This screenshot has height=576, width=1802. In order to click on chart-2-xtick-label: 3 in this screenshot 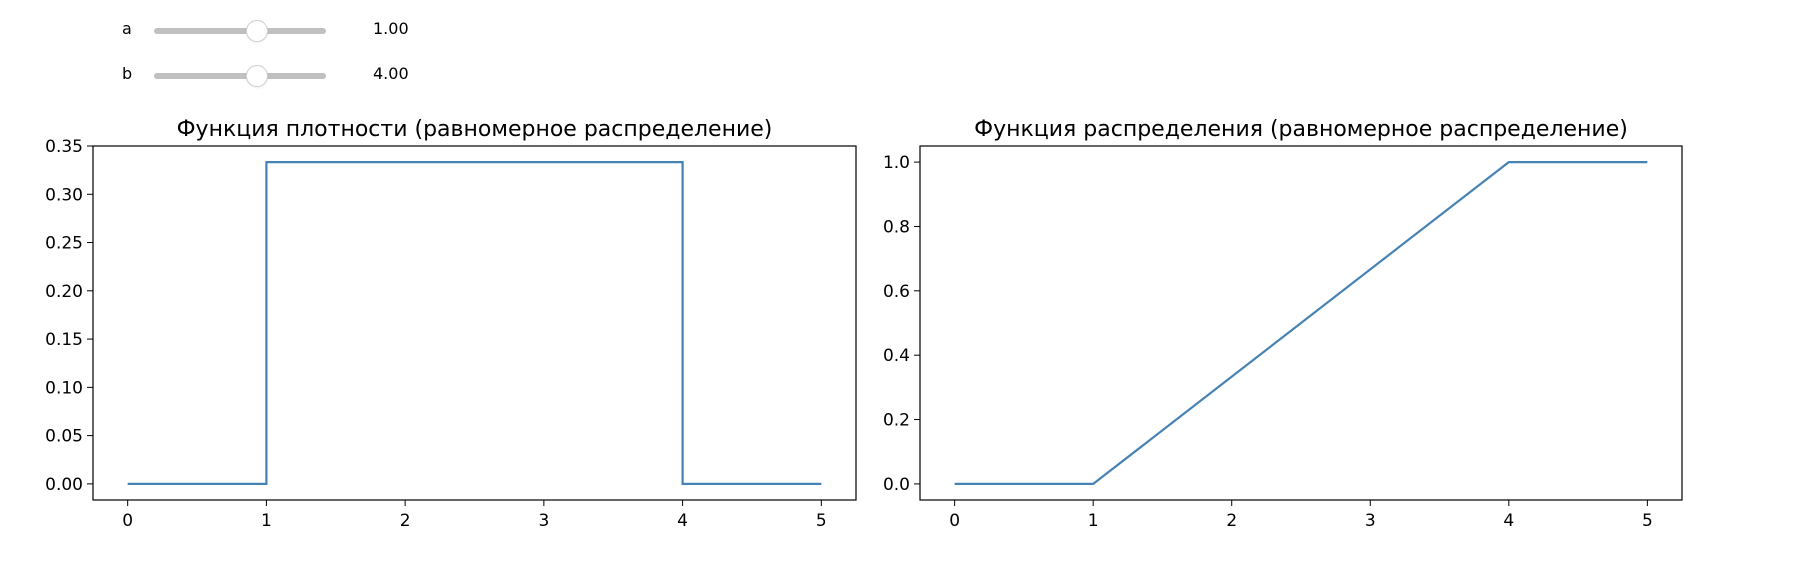, I will do `click(1370, 521)`.